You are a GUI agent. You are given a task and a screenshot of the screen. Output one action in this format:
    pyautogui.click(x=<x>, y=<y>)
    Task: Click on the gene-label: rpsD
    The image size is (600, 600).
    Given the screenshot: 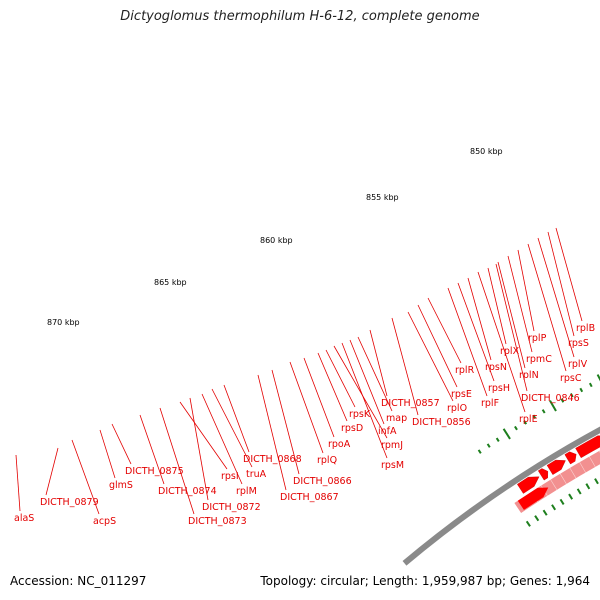 What is the action you would take?
    pyautogui.click(x=352, y=428)
    